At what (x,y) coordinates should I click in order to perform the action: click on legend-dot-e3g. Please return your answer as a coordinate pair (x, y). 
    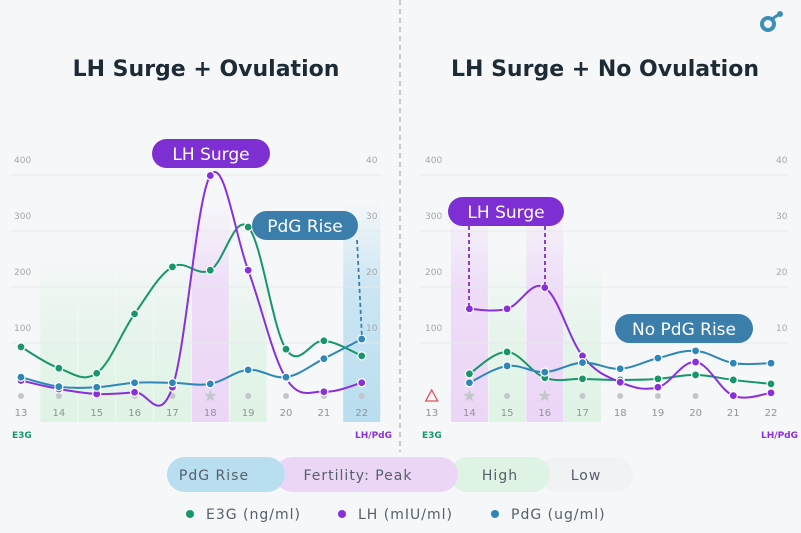
    Looking at the image, I should click on (190, 514).